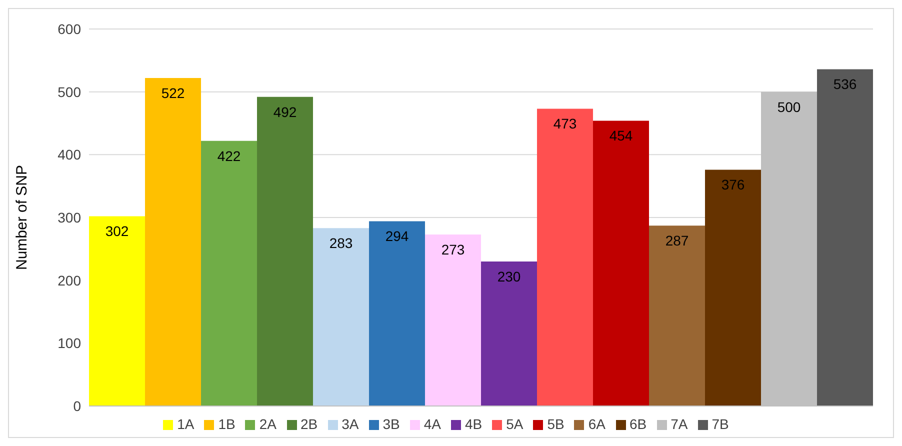 The width and height of the screenshot is (902, 446). Describe the element at coordinates (350, 424) in the screenshot. I see `legend-label: 3A` at that location.